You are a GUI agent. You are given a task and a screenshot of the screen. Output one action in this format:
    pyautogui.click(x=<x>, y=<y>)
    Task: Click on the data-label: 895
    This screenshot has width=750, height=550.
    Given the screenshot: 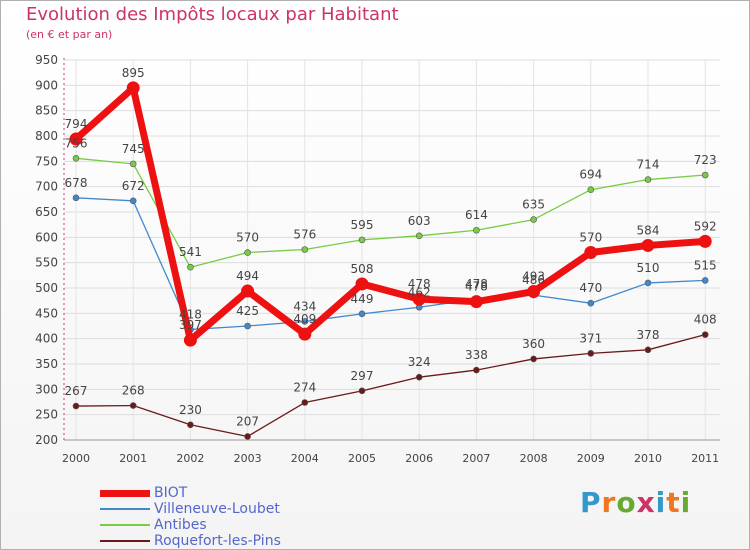 What is the action you would take?
    pyautogui.click(x=133, y=73)
    